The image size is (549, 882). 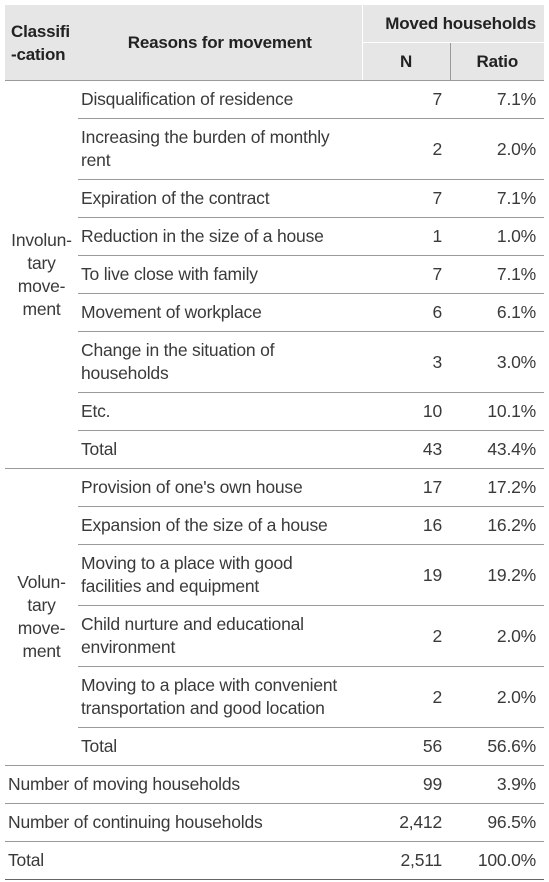 What do you see at coordinates (220, 274) in the screenshot?
I see `table-cell: To live close with family` at bounding box center [220, 274].